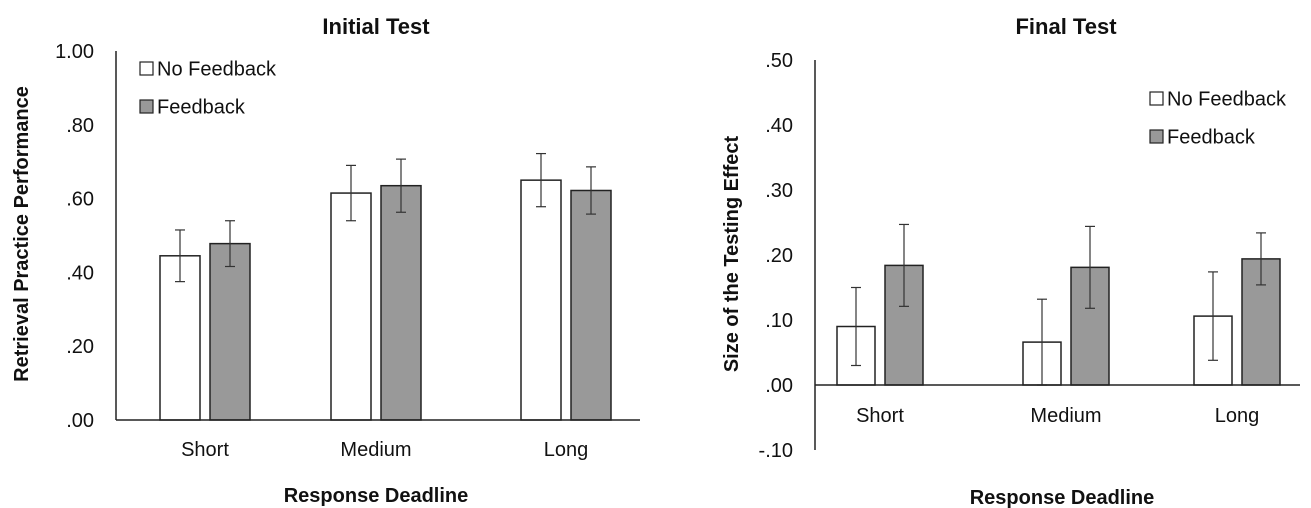  Describe the element at coordinates (779, 321) in the screenshot. I see `y-tick-label: .10` at that location.